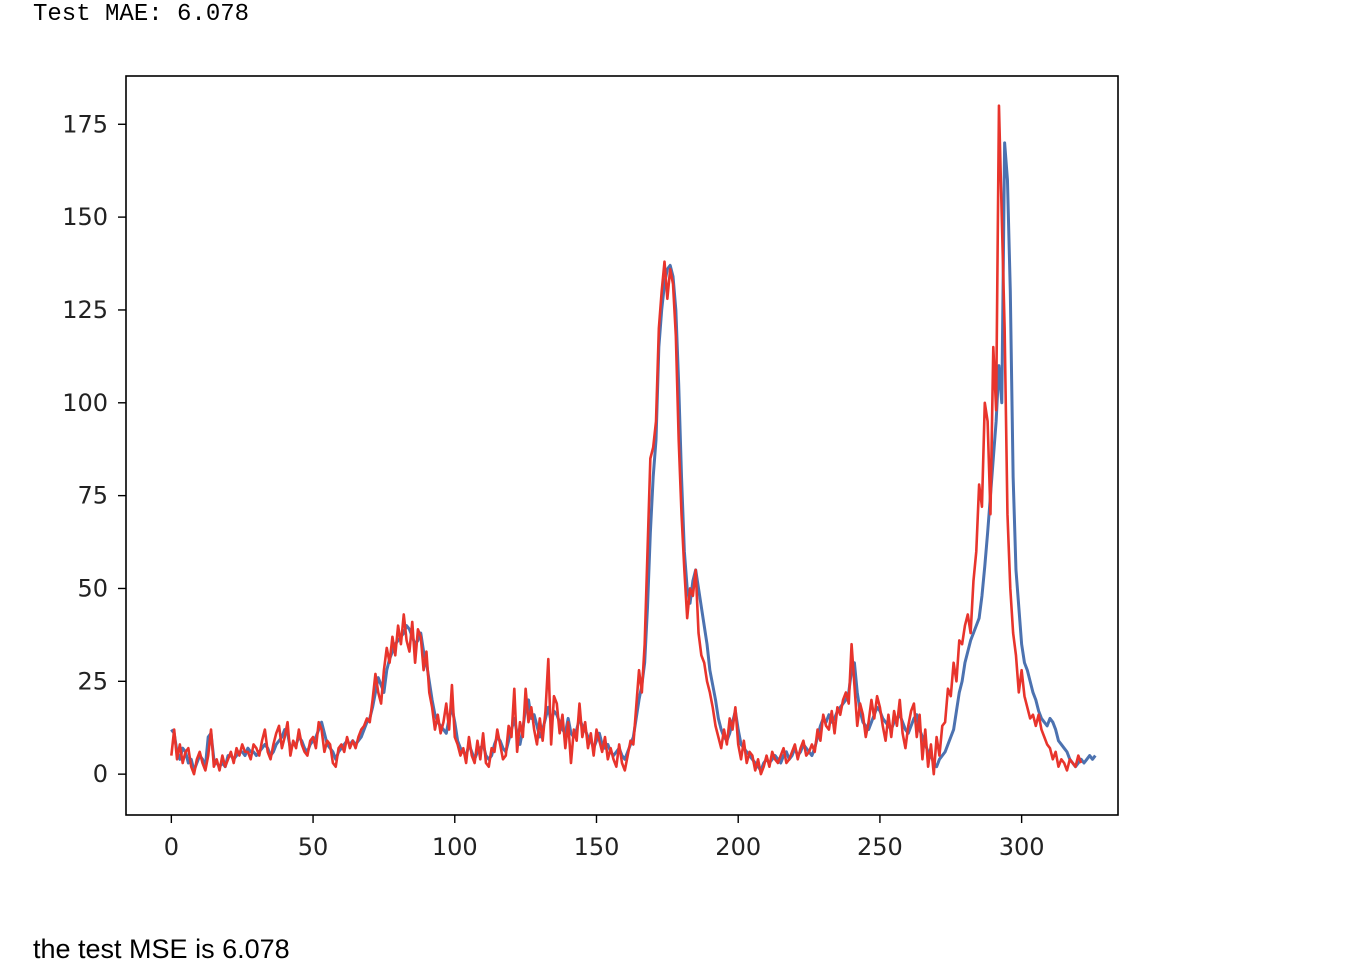 The width and height of the screenshot is (1366, 980). Describe the element at coordinates (92, 588) in the screenshot. I see `y-tick-label: 50` at that location.